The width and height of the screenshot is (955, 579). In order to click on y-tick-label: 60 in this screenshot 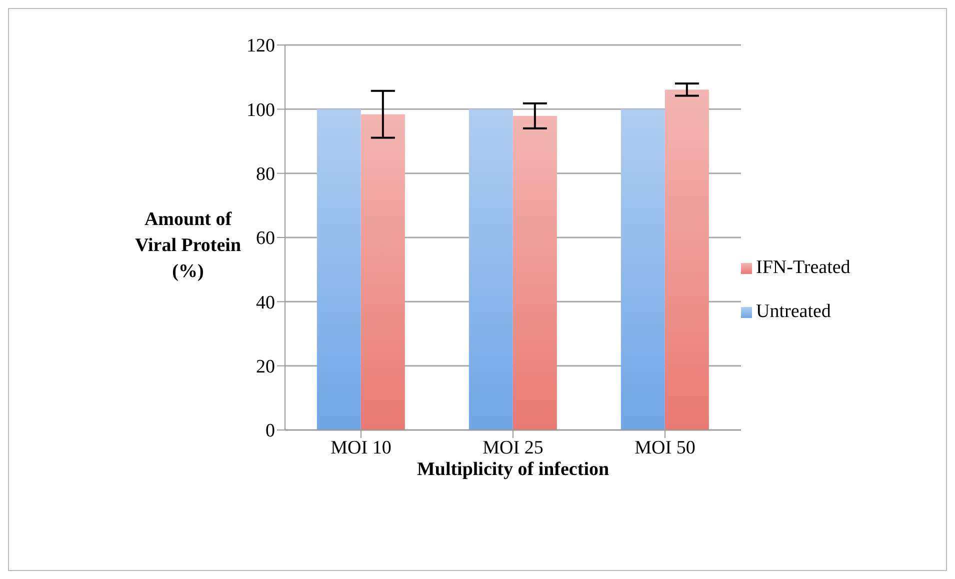, I will do `click(265, 239)`.